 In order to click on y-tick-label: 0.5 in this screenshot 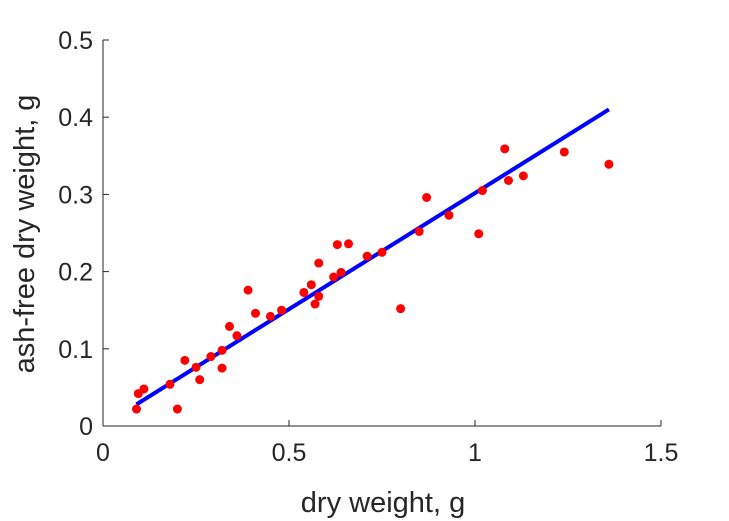, I will do `click(75, 41)`.